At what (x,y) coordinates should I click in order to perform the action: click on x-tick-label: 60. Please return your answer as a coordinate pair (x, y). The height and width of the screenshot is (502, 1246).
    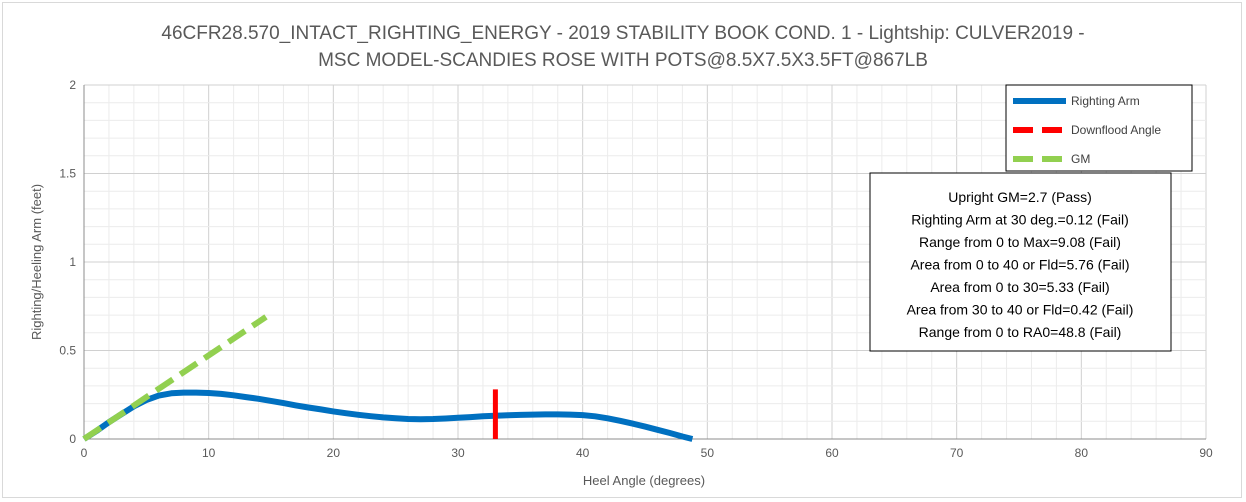
    Looking at the image, I should click on (832, 453).